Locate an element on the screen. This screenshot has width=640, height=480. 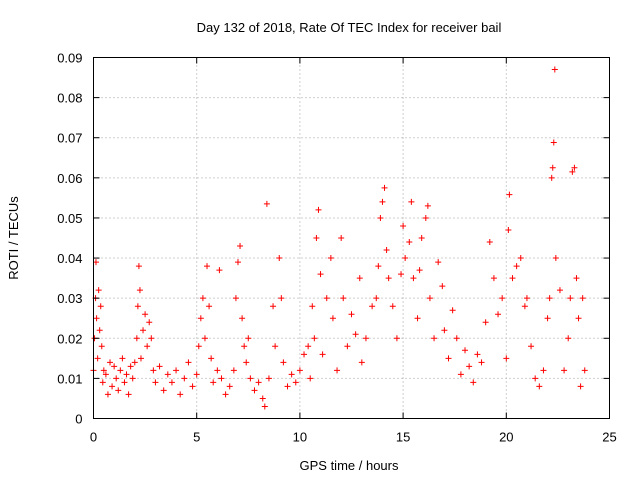
x-tick-label: 25 is located at coordinates (609, 437).